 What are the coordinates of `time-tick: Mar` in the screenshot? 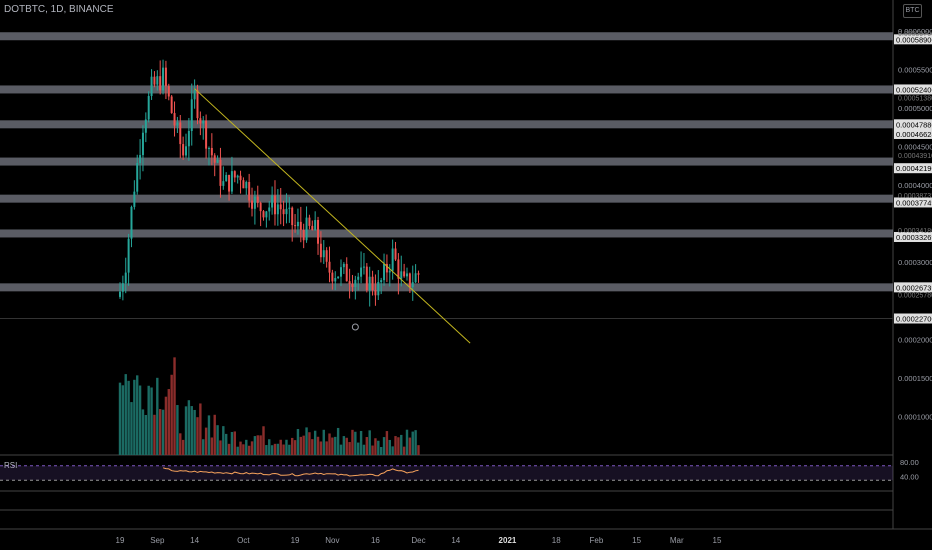 It's located at (677, 540).